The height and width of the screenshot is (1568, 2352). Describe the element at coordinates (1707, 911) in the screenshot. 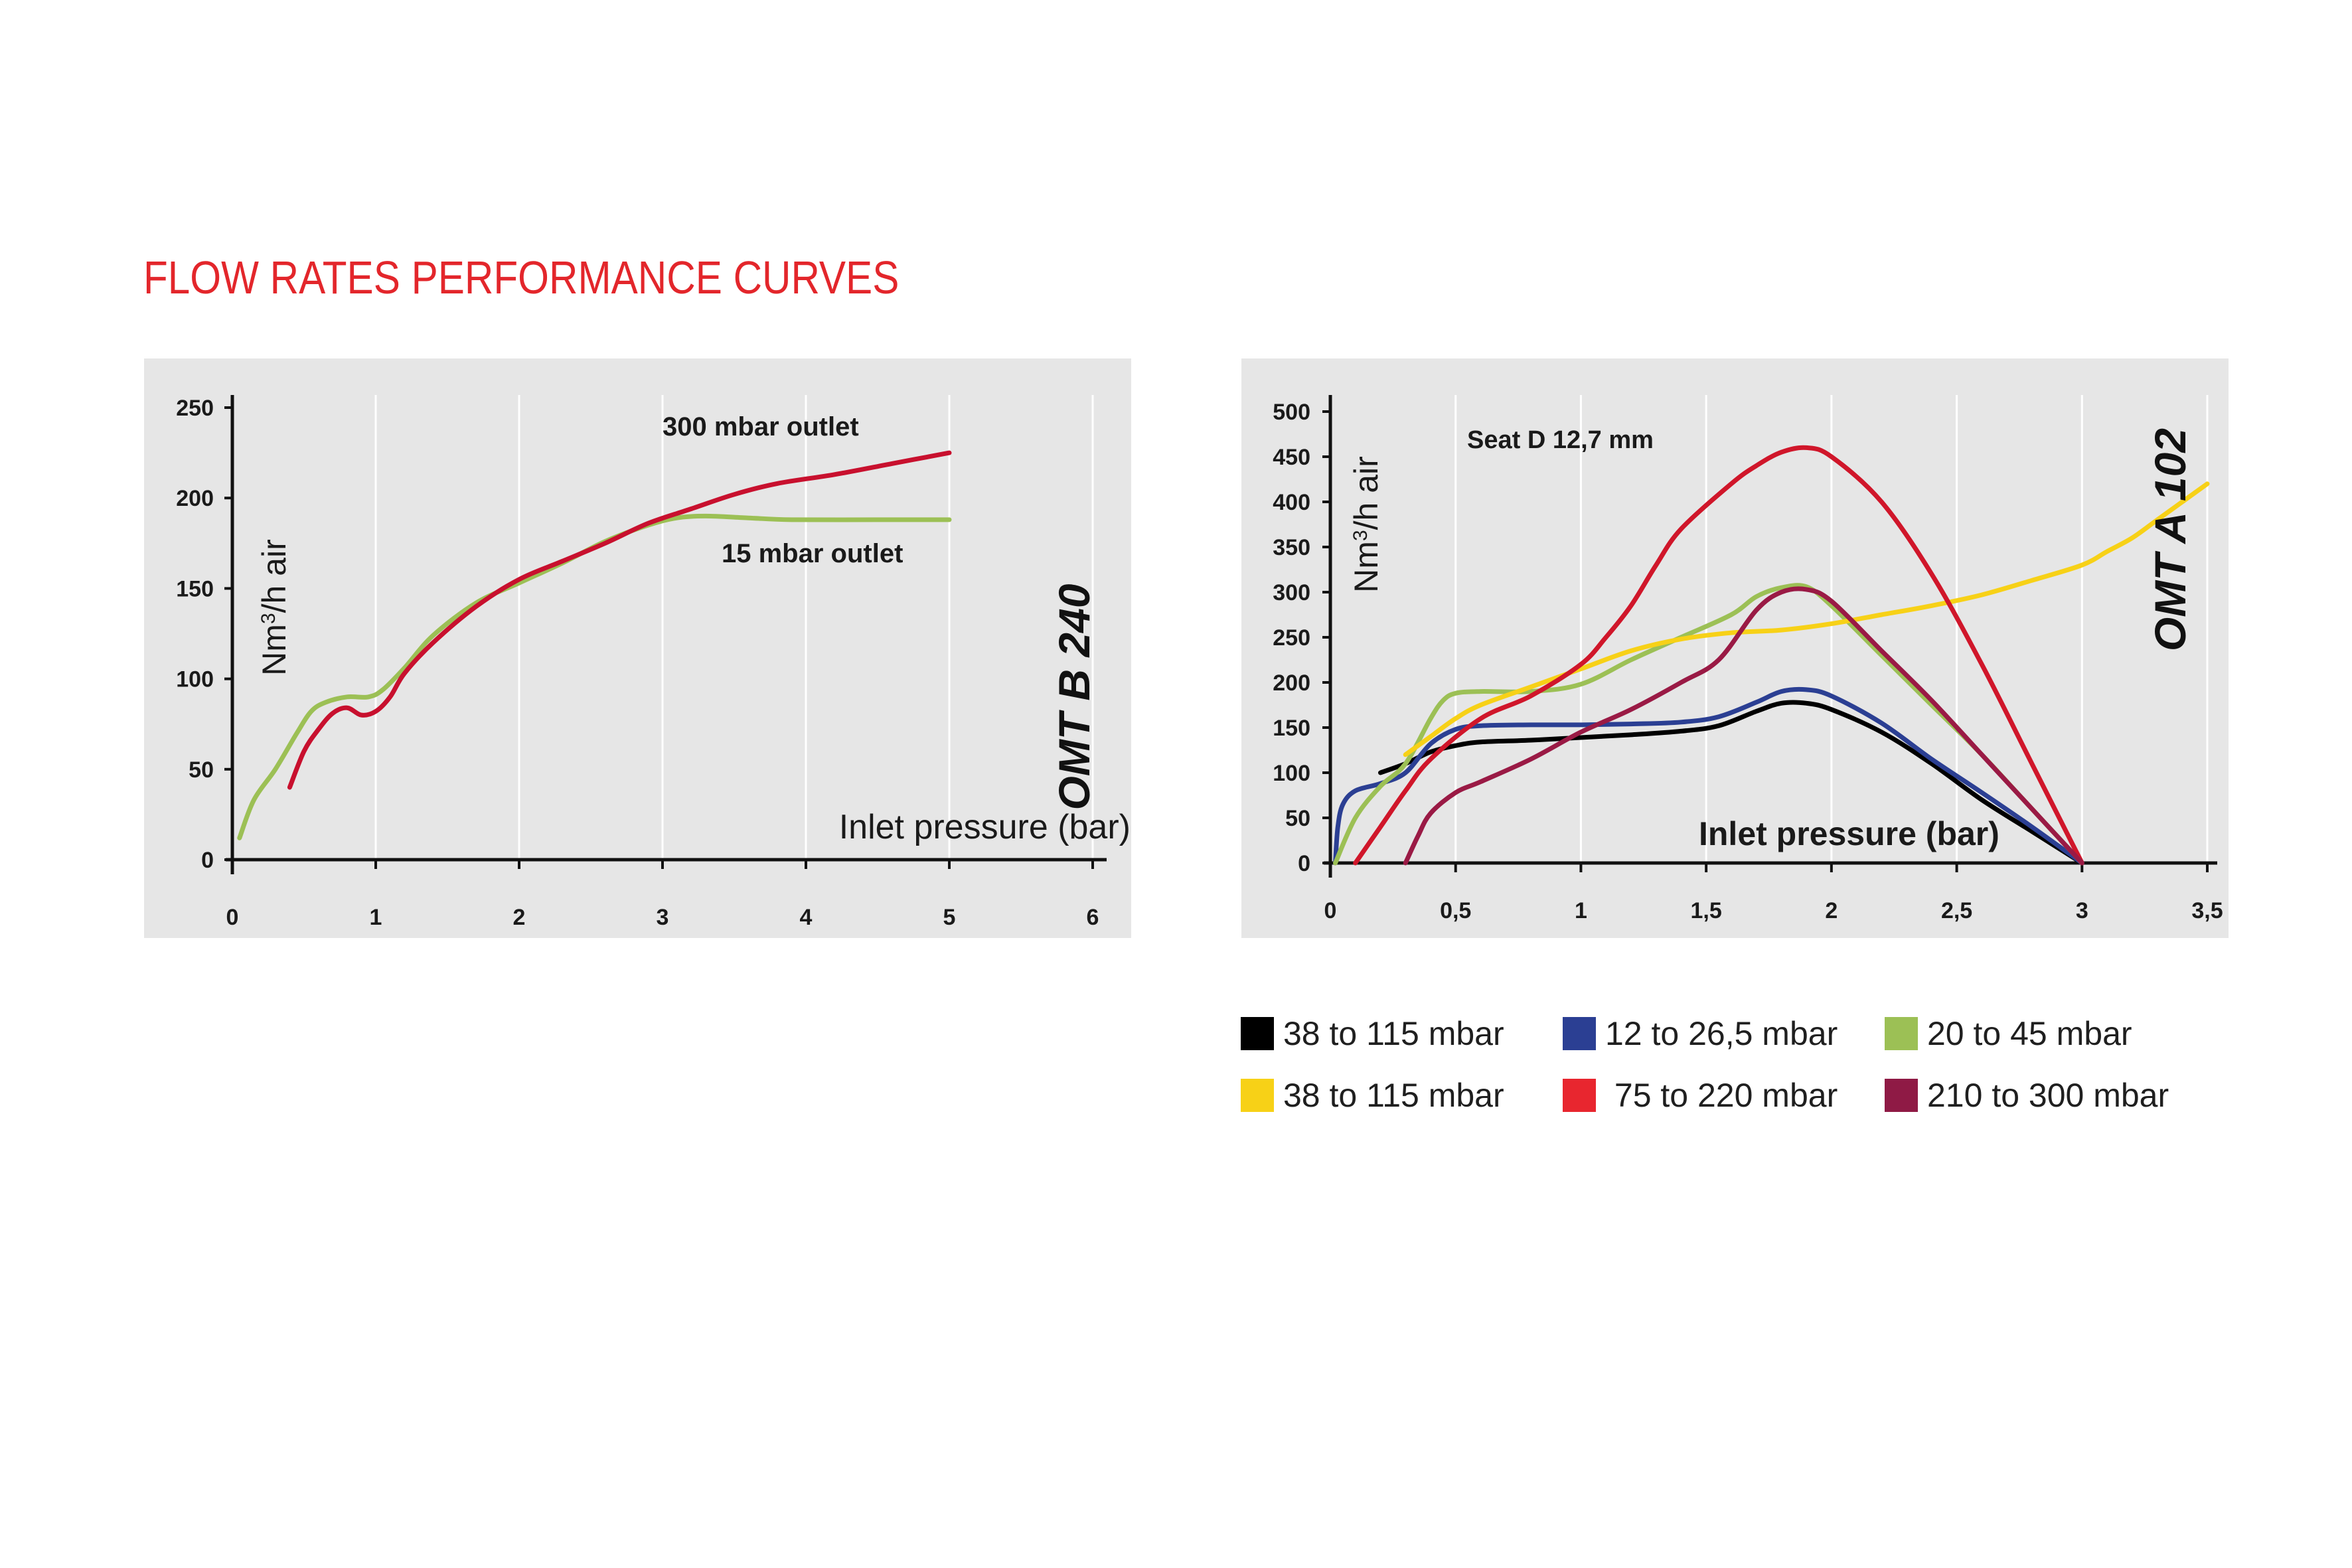

I see `x-tick-label: 1,5` at that location.